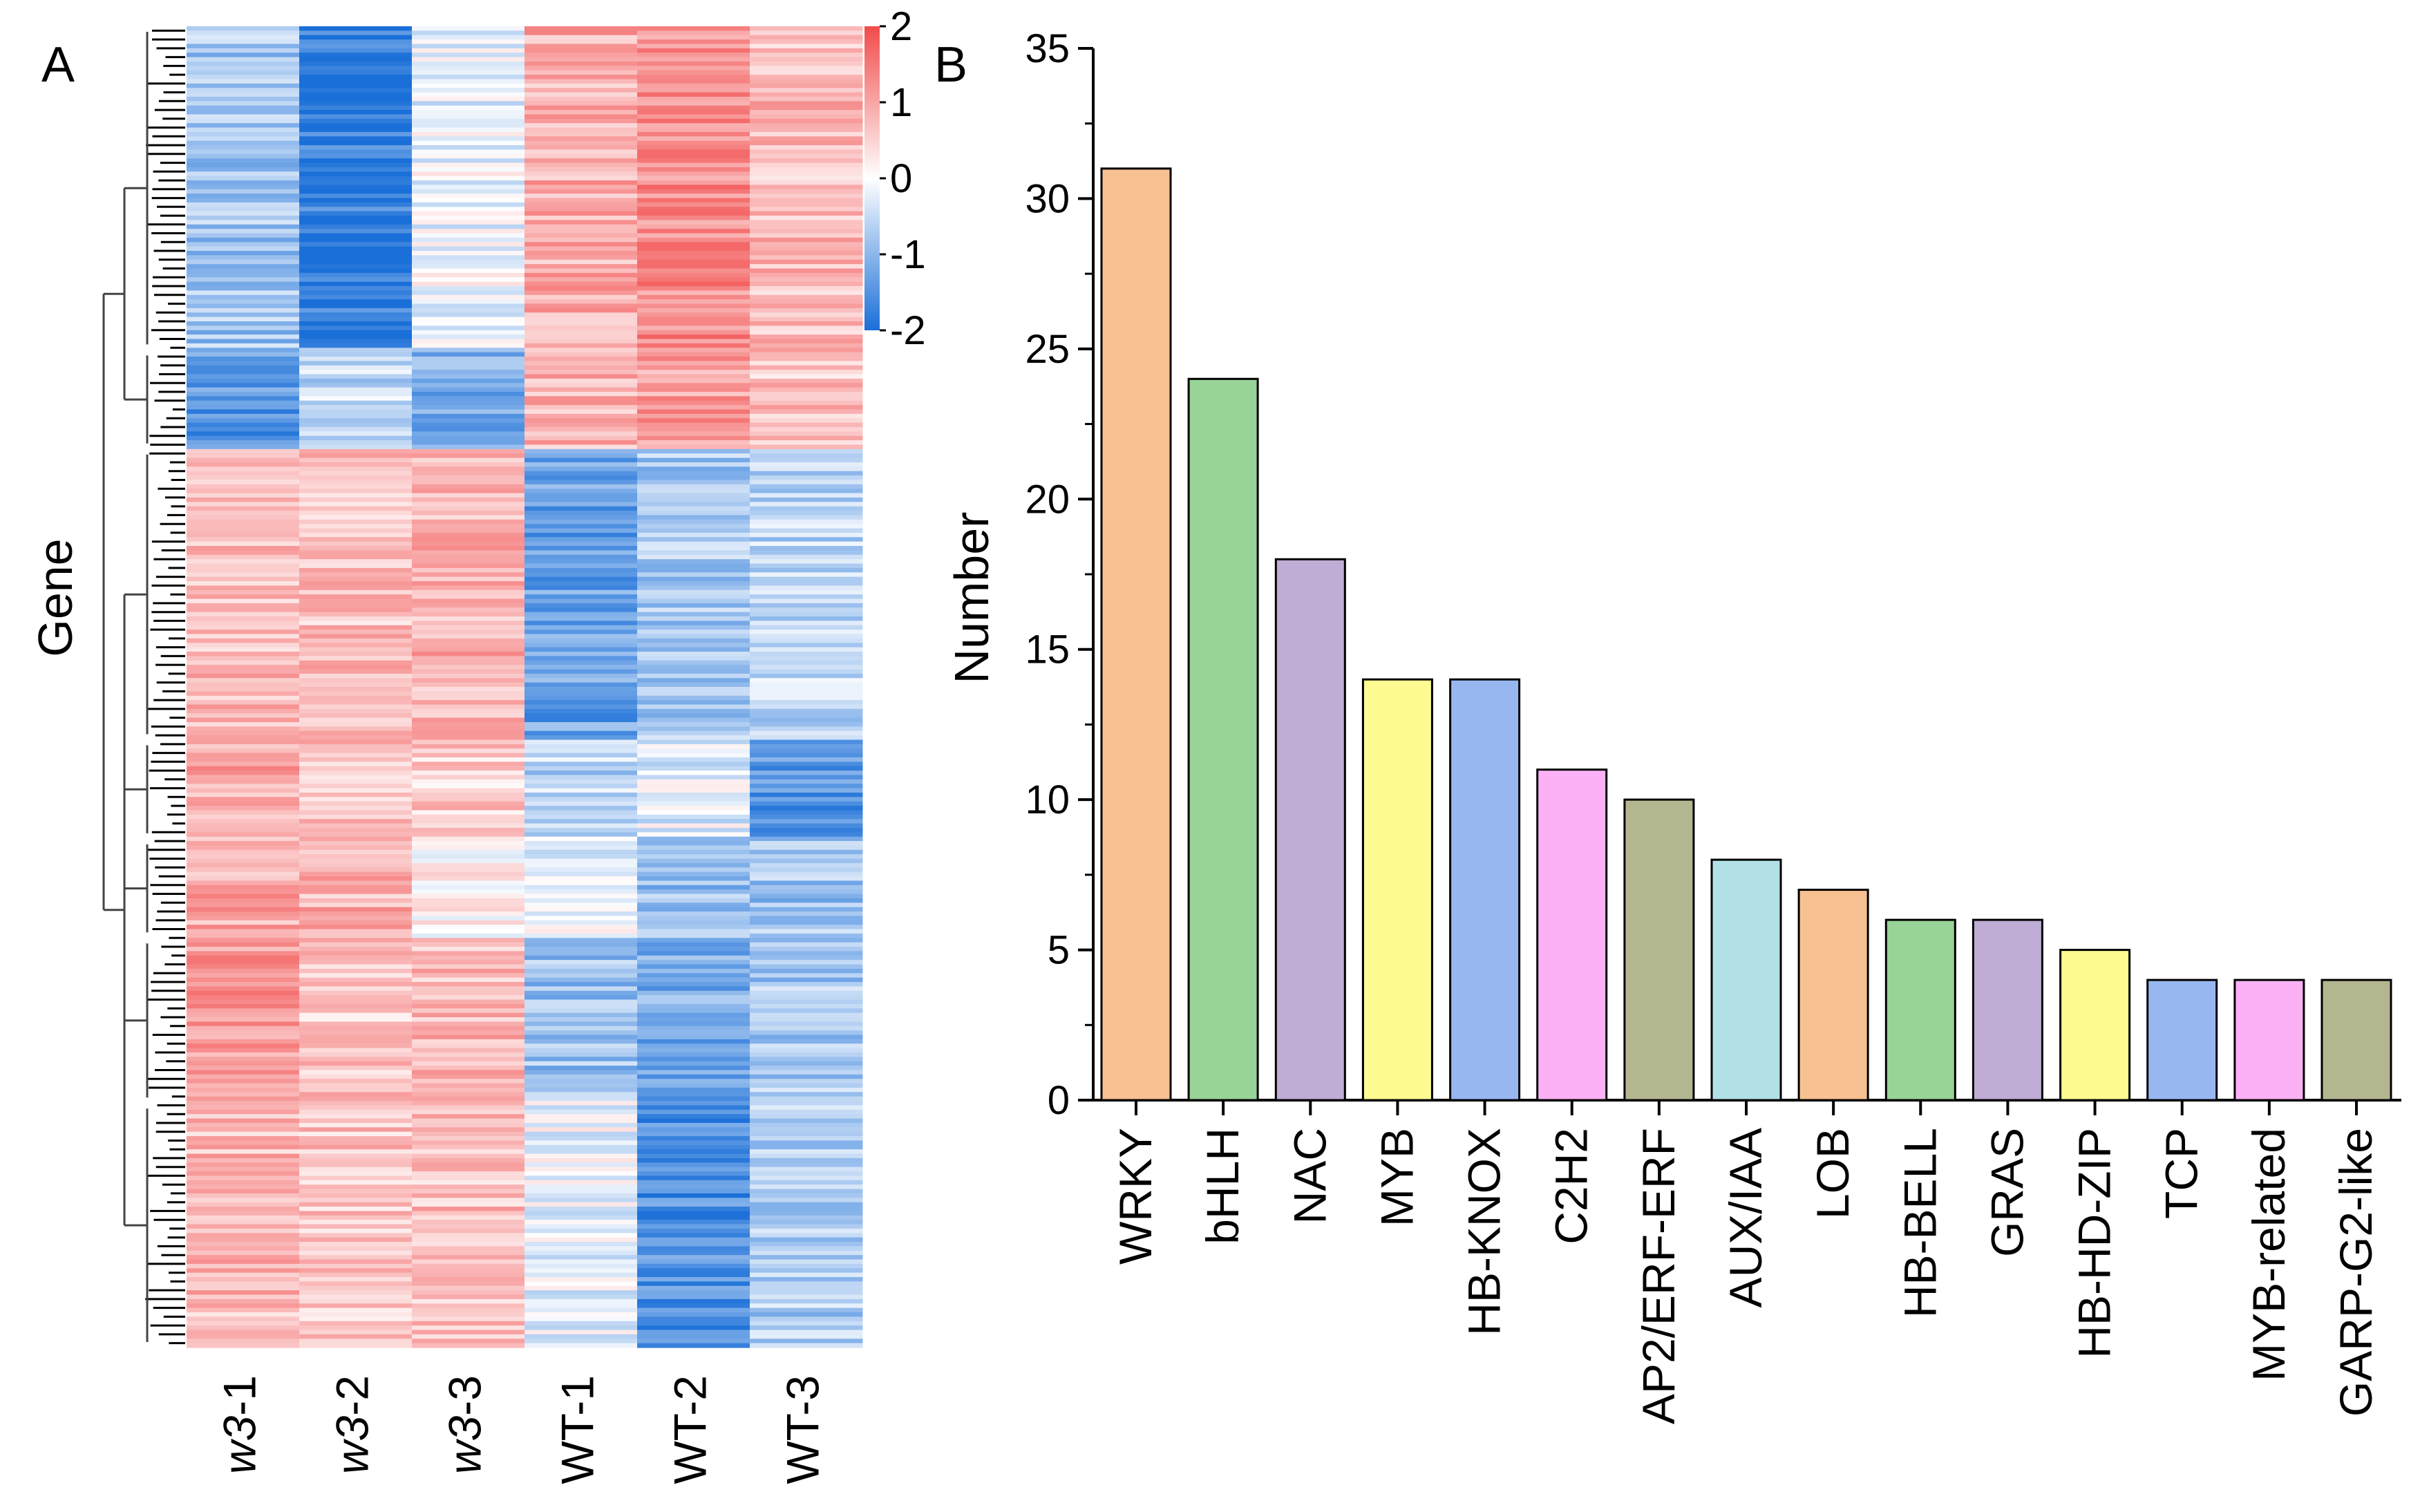  I want to click on colorbar-gradient, so click(872, 178).